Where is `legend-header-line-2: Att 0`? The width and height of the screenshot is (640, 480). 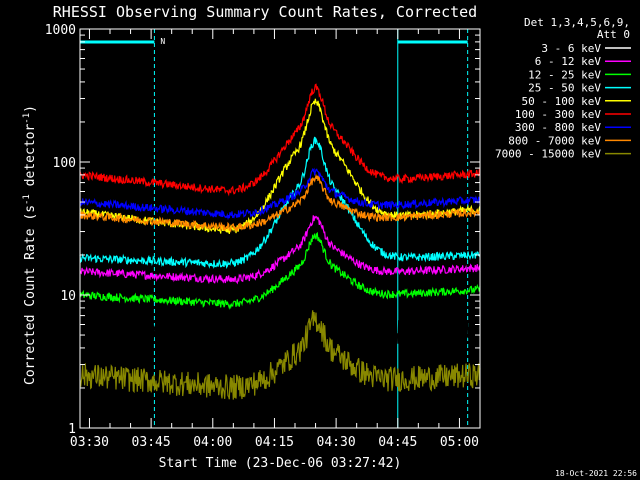 legend-header-line-2: Att 0 is located at coordinates (613, 34).